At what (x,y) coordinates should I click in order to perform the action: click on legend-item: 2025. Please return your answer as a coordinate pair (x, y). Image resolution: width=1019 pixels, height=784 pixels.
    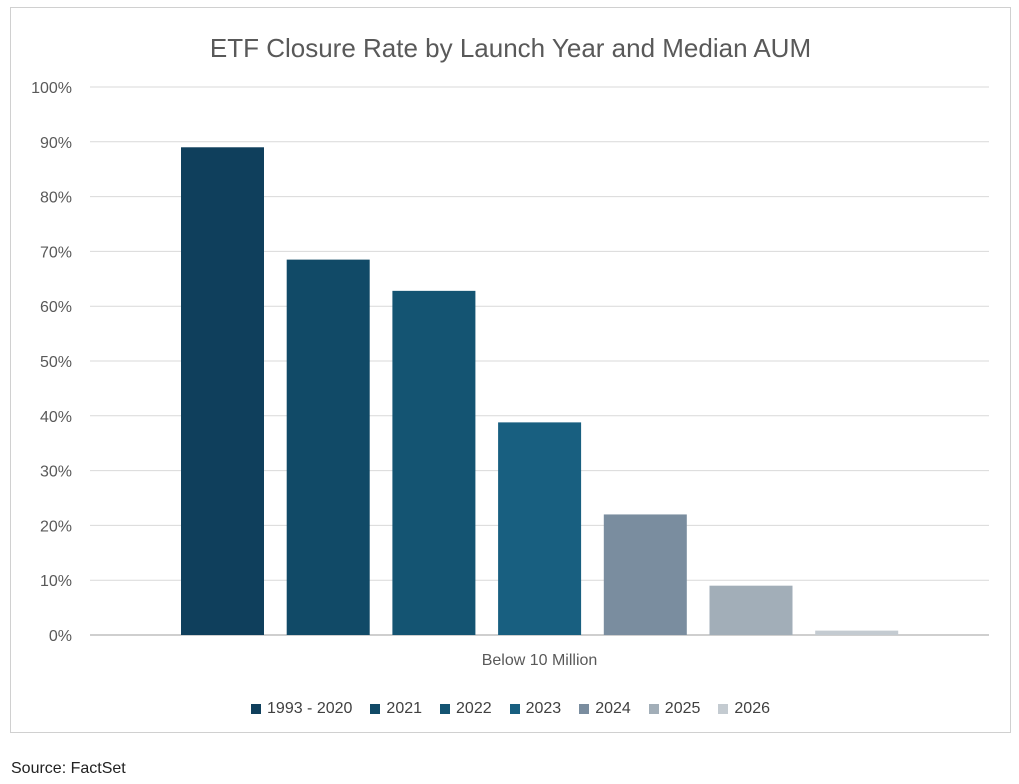
    Looking at the image, I should click on (674, 709).